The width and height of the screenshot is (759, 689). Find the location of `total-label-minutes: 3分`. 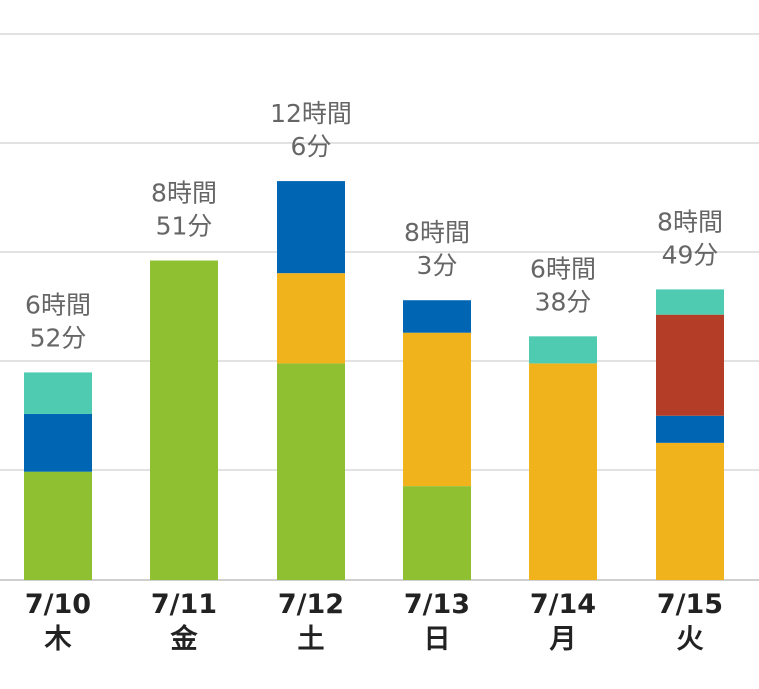

total-label-minutes: 3分 is located at coordinates (437, 265).